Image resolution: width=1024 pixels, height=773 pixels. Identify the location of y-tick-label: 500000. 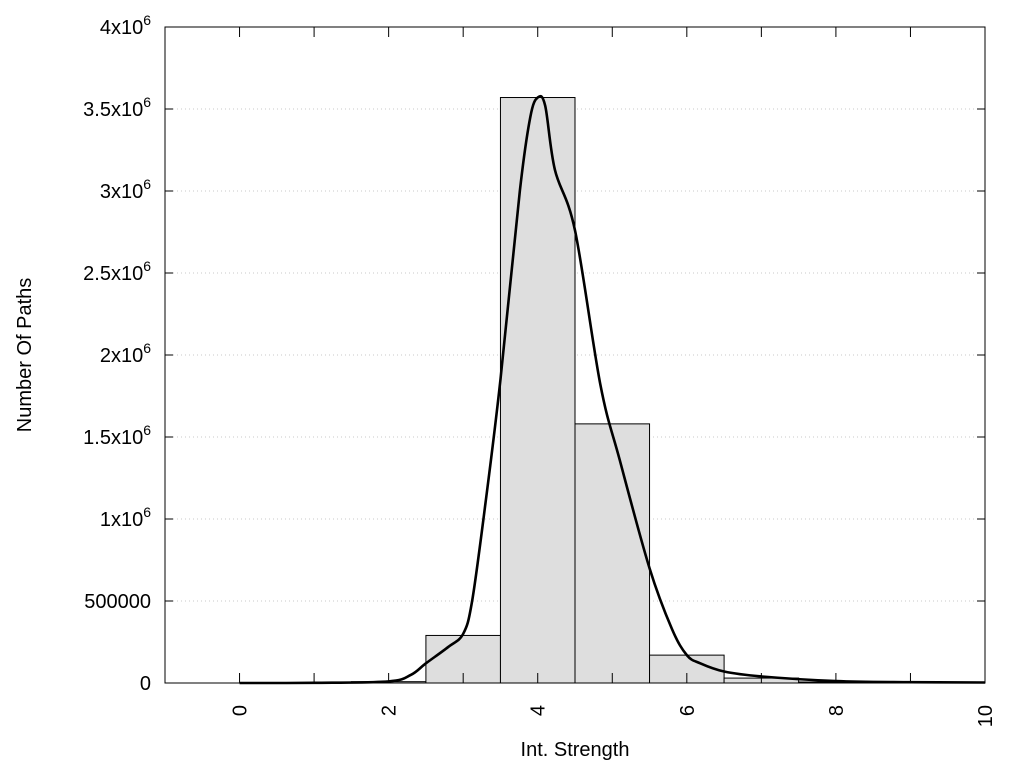
(117, 602).